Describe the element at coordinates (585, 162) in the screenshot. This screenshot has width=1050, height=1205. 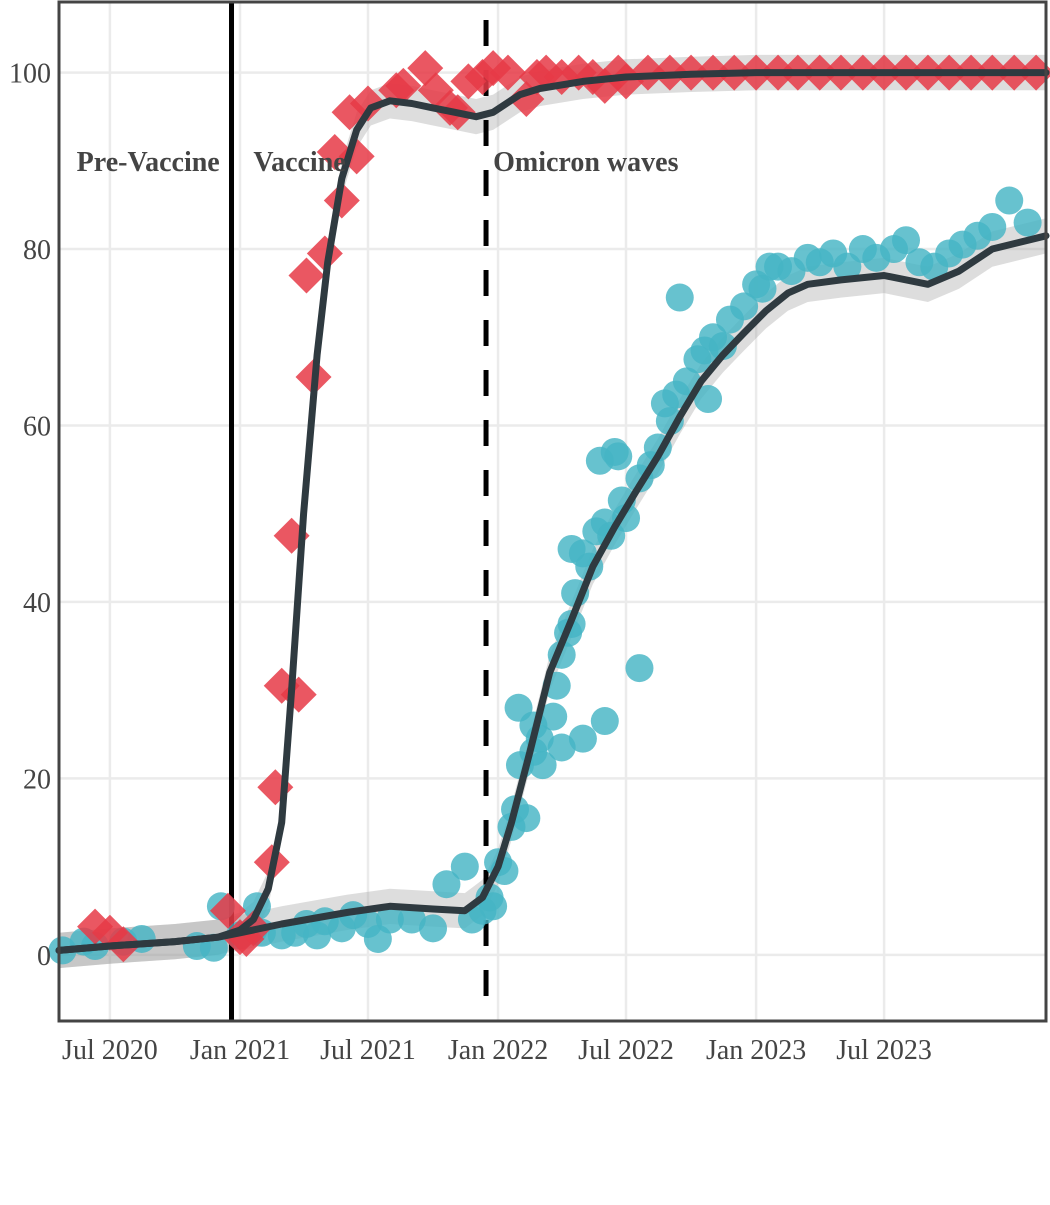
I see `phase-label: Omicron waves` at that location.